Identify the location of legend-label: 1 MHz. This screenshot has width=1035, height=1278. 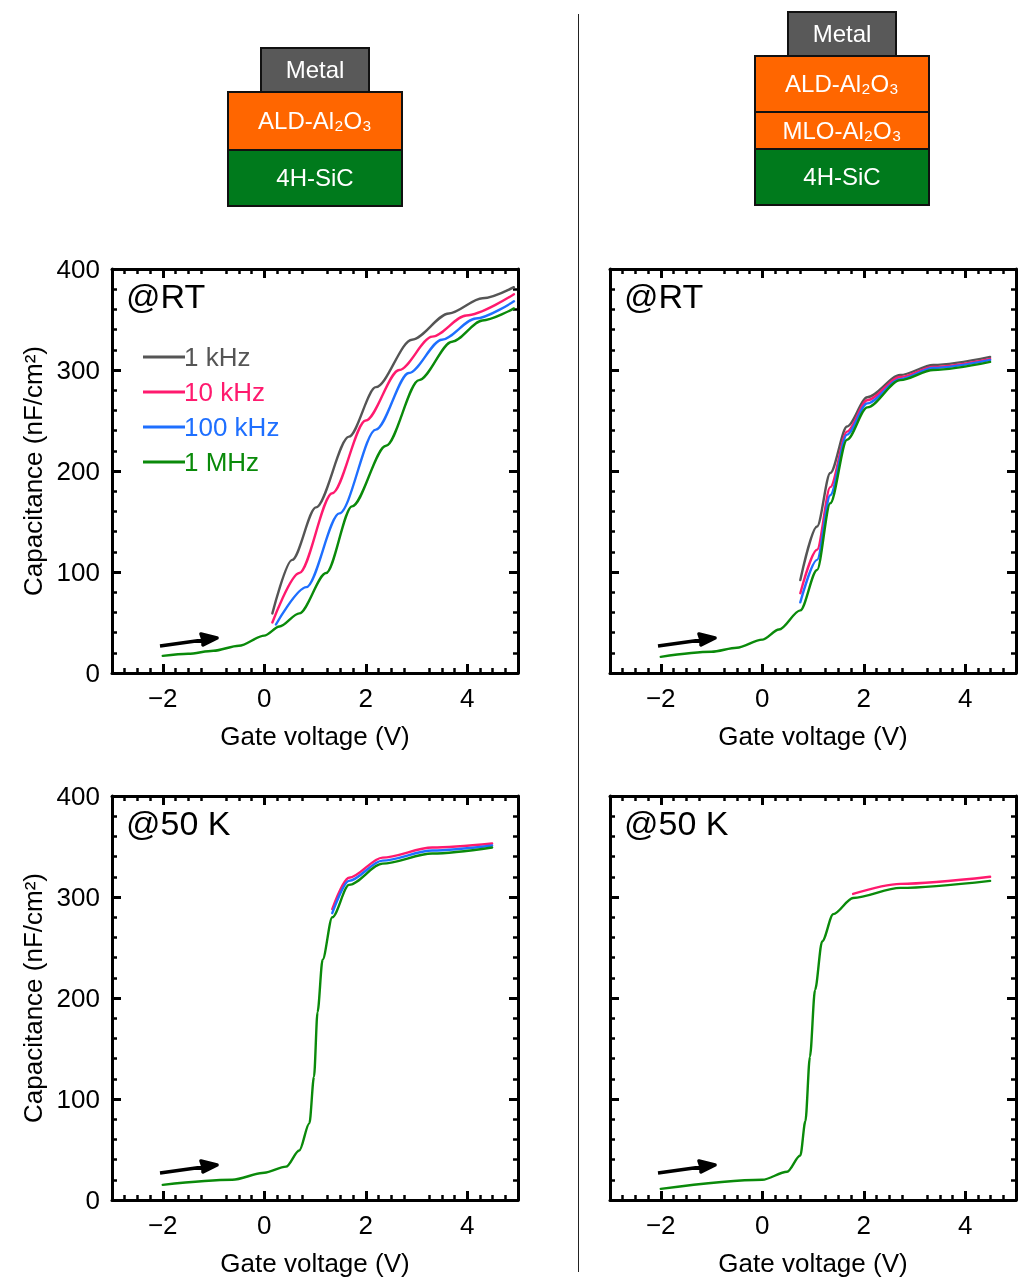
(222, 462).